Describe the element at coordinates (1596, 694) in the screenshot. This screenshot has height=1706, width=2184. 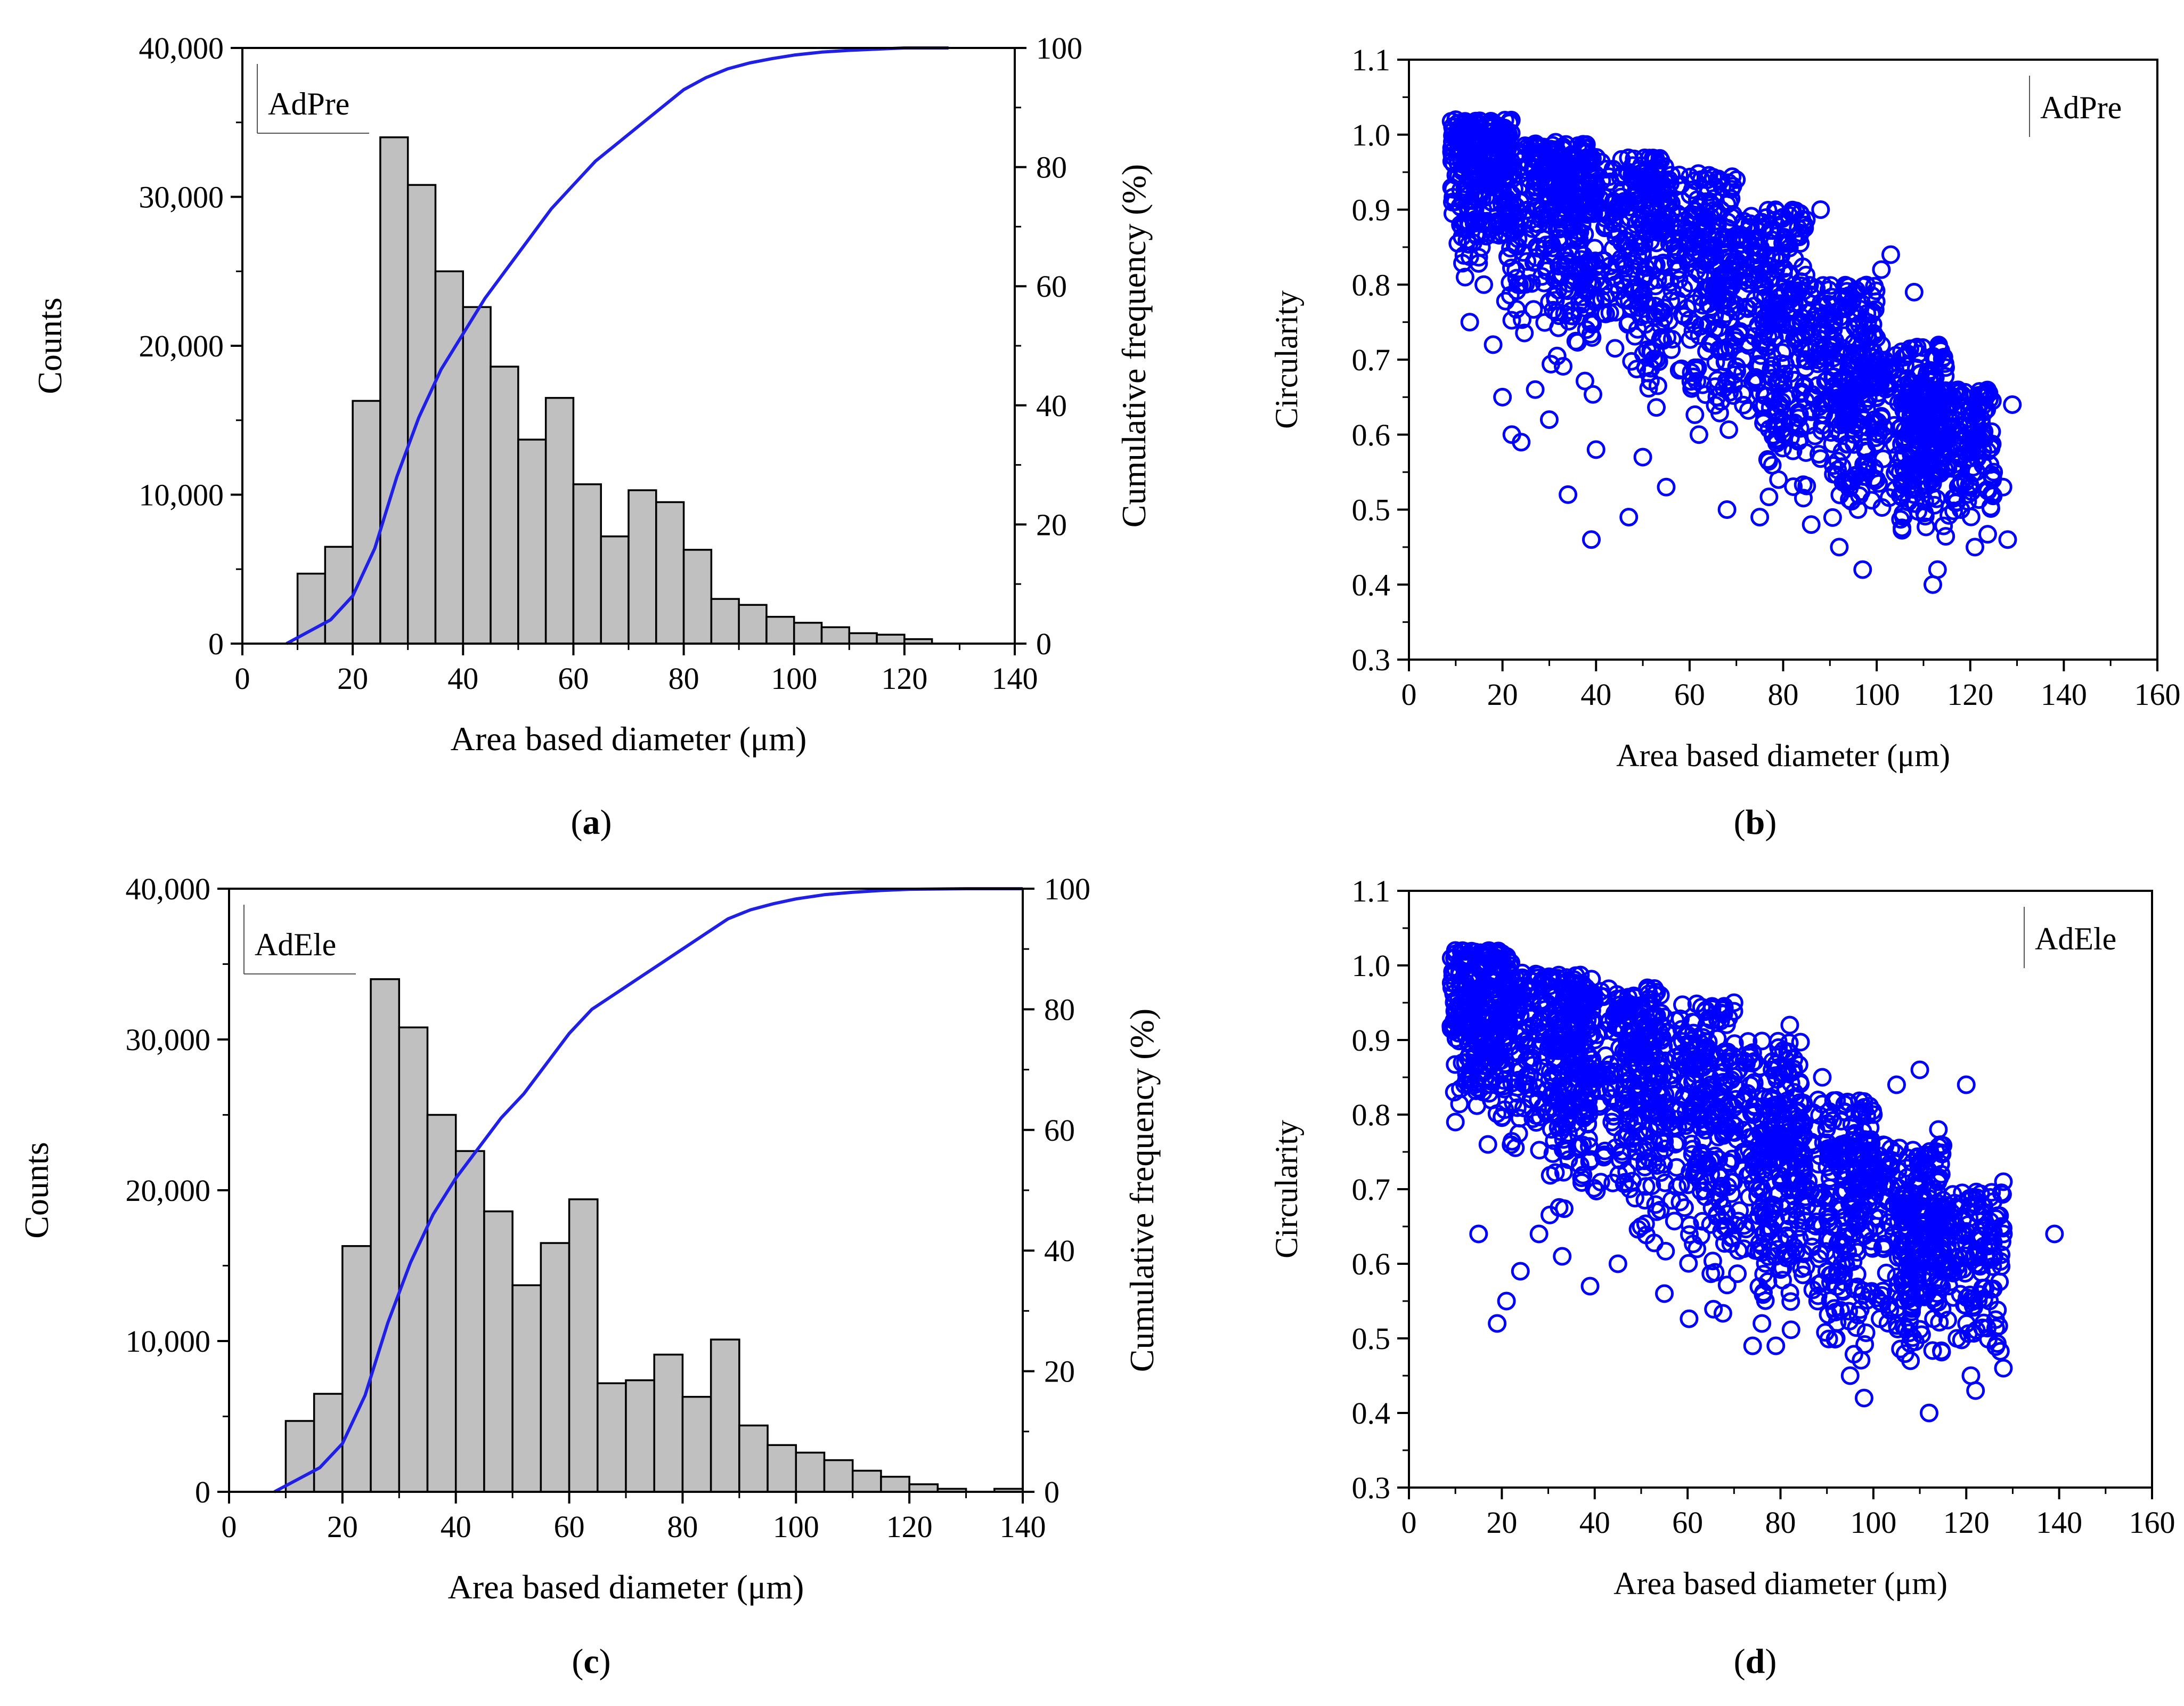
I see `x-tick-label: 40` at that location.